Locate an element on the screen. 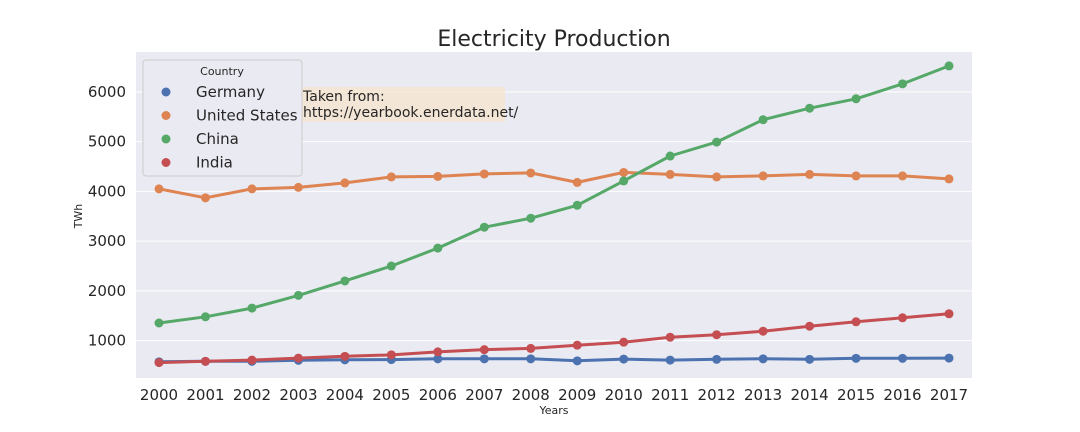 Image resolution: width=1080 pixels, height=432 pixels. legend: Country Germany United States China India is located at coordinates (222, 118).